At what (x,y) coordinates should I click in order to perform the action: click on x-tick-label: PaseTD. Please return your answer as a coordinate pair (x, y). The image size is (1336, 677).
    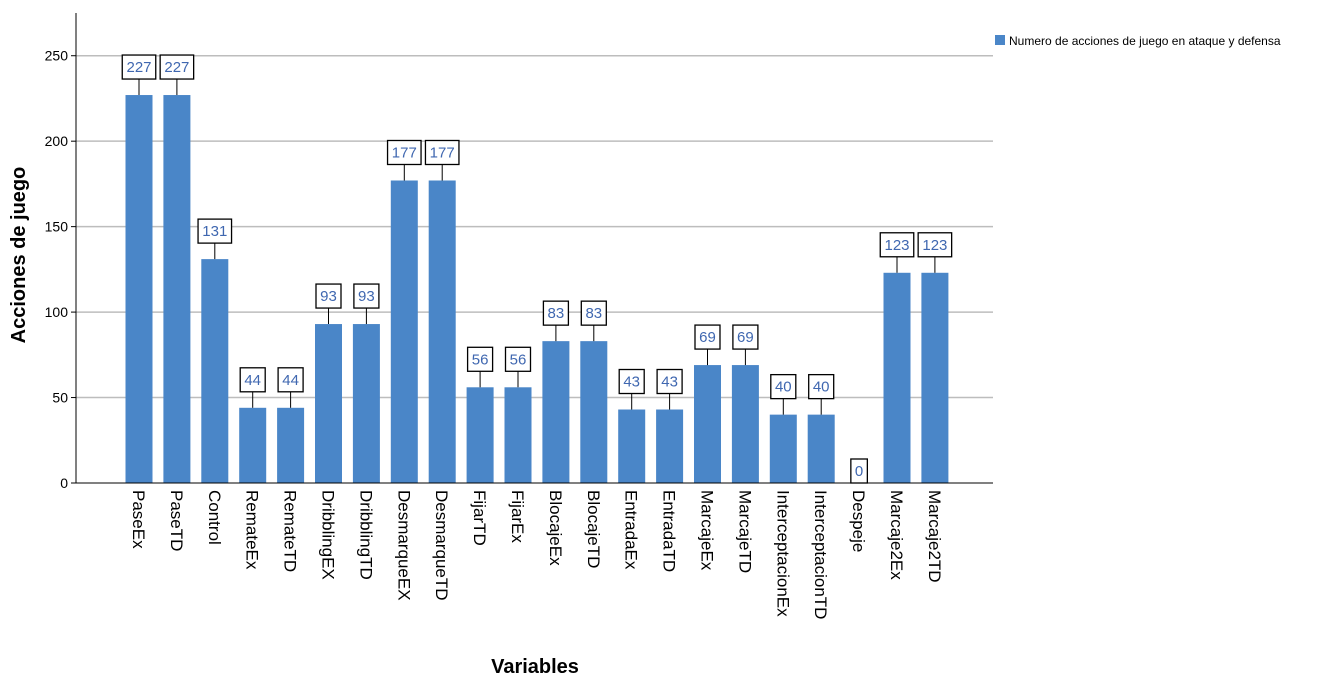
    Looking at the image, I should click on (176, 520).